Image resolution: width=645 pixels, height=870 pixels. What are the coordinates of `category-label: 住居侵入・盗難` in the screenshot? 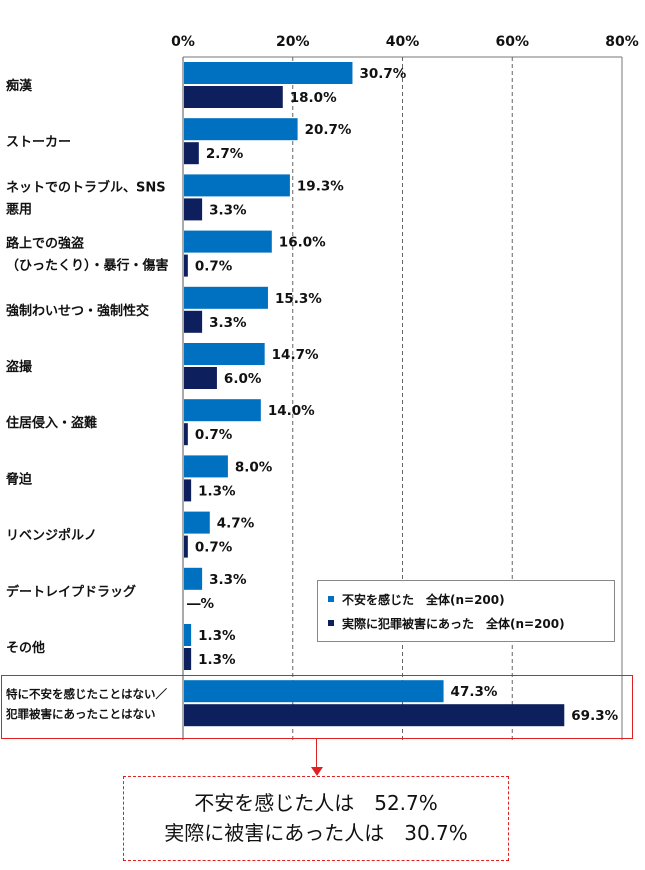 It's located at (51, 423).